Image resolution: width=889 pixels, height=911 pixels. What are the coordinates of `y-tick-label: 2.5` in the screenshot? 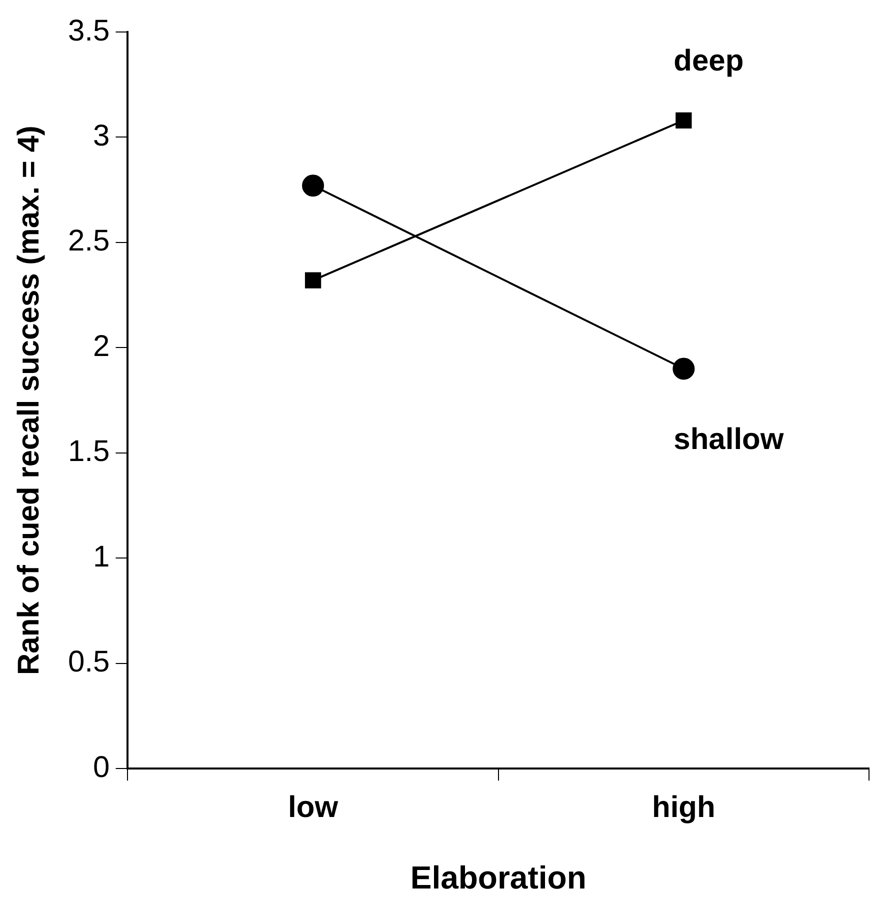 It's located at (89, 241).